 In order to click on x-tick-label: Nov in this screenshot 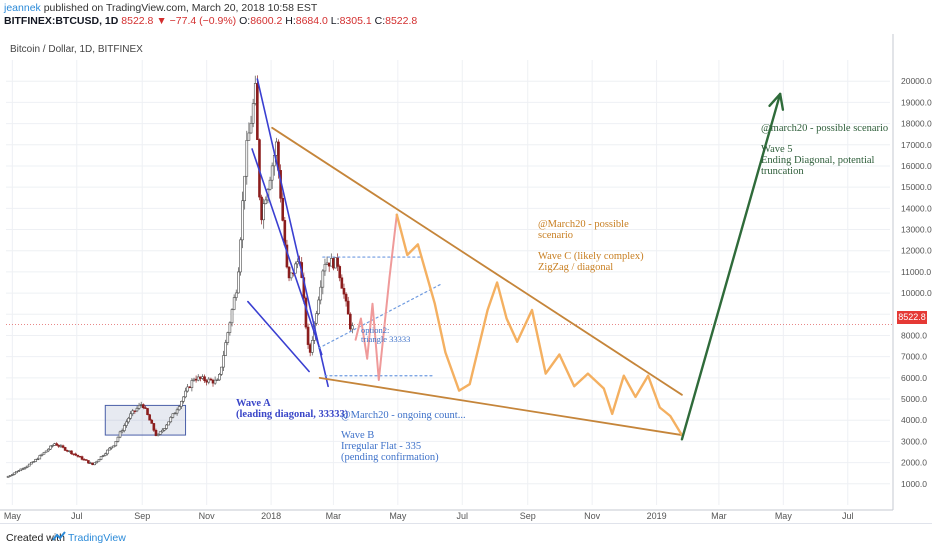, I will do `click(207, 516)`.